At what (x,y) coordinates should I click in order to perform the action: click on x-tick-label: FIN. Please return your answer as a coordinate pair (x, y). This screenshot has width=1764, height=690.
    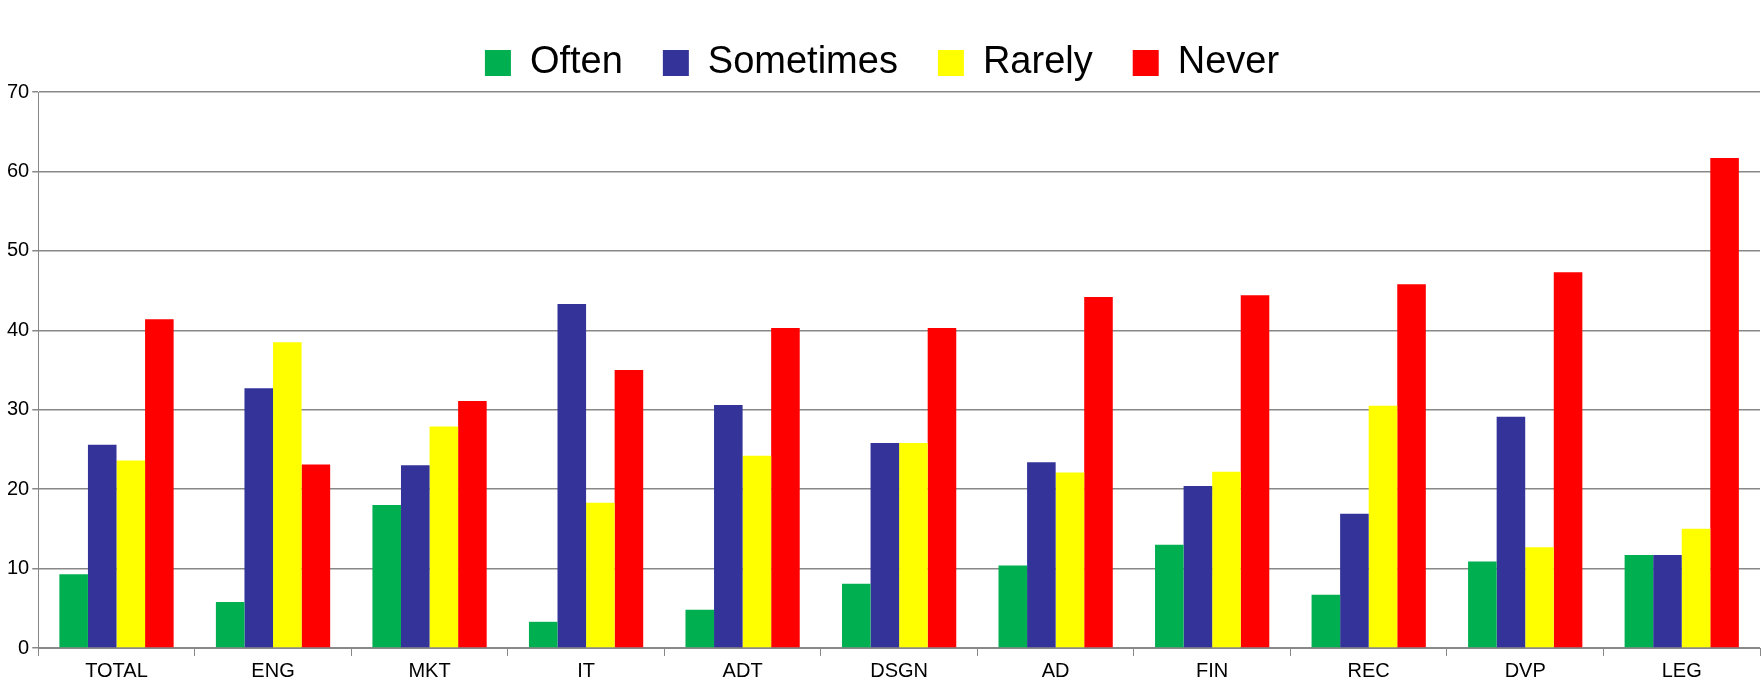
    Looking at the image, I should click on (1212, 669).